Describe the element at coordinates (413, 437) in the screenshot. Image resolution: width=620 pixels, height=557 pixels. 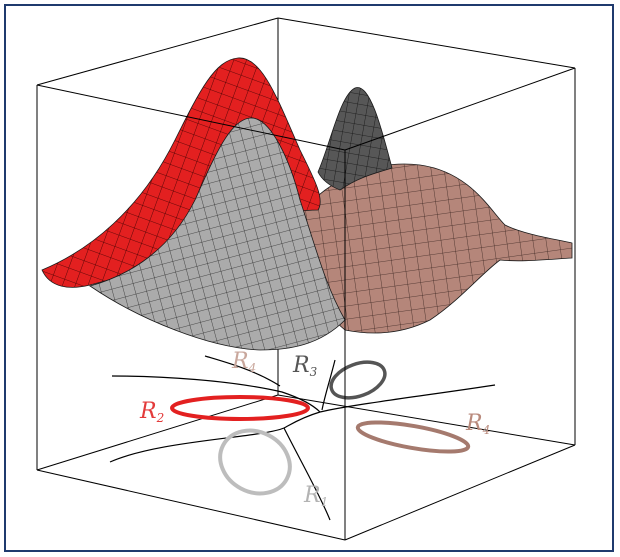
I see `region-contour-r4` at that location.